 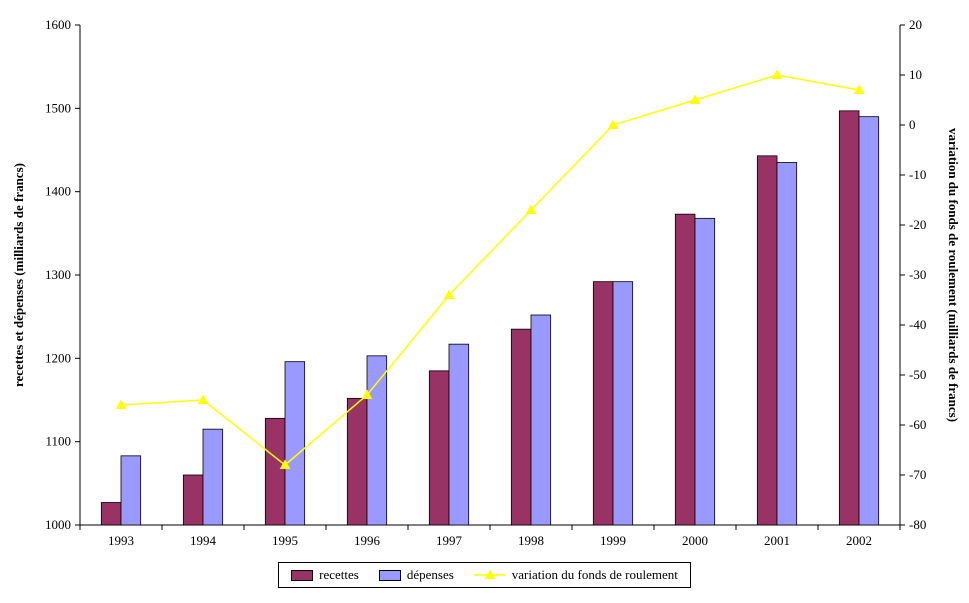 What do you see at coordinates (917, 474) in the screenshot?
I see `right-axis-tick-label: -70` at bounding box center [917, 474].